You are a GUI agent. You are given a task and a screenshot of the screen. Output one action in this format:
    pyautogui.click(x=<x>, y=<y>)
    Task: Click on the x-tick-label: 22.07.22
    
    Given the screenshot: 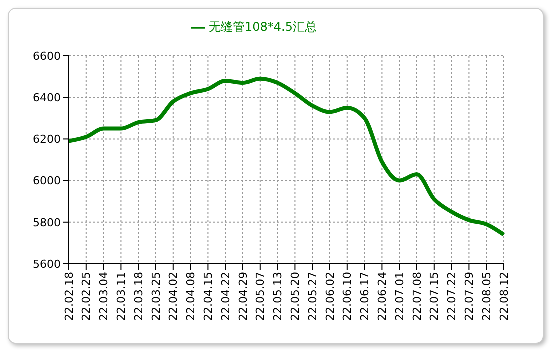 What is the action you would take?
    pyautogui.click(x=452, y=296)
    